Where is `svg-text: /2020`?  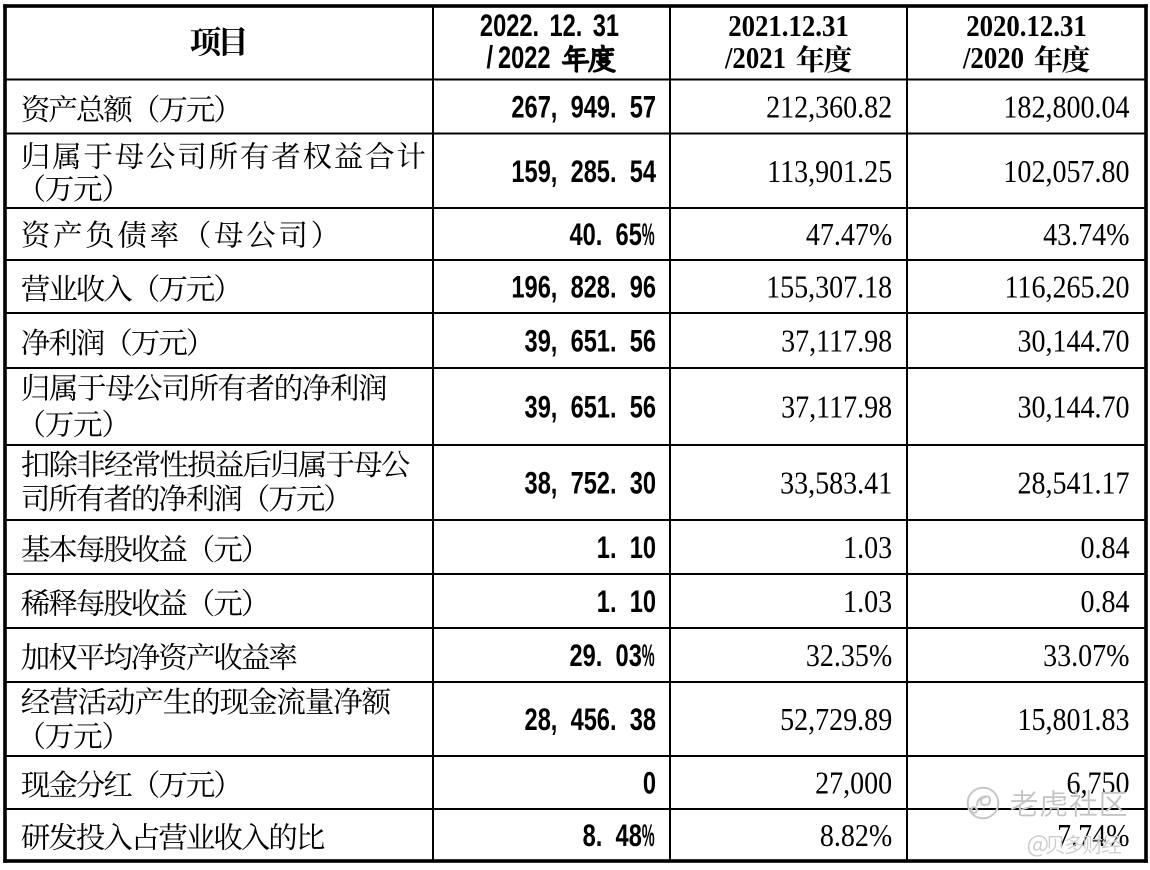 svg-text: /2020 is located at coordinates (993, 58).